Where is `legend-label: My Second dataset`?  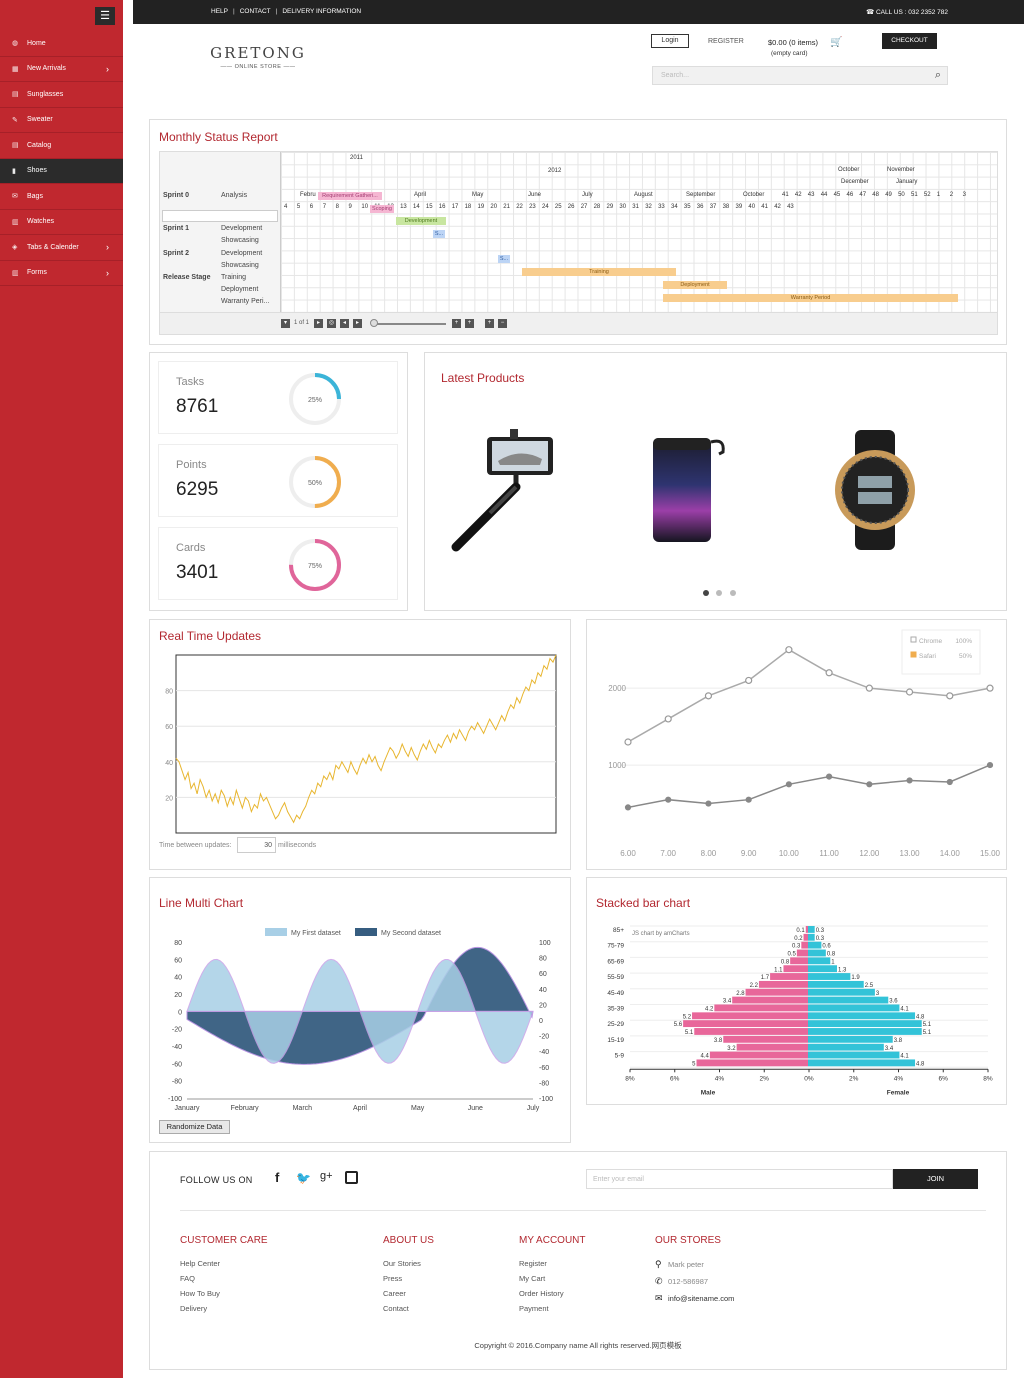 legend-label: My Second dataset is located at coordinates (411, 933).